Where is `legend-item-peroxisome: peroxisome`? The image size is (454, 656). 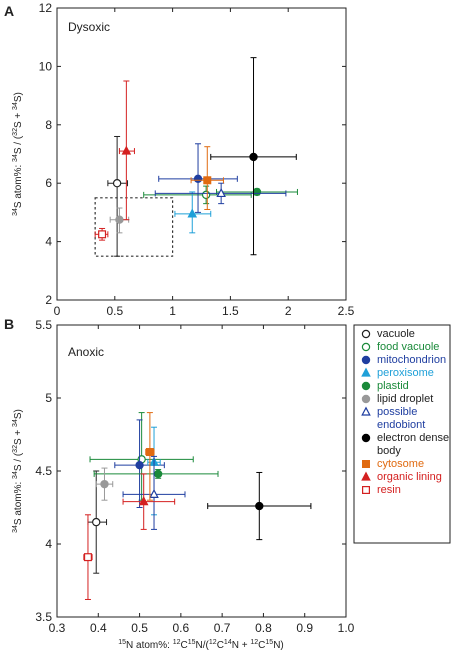
legend-item-peroxisome: peroxisome is located at coordinates (397, 373).